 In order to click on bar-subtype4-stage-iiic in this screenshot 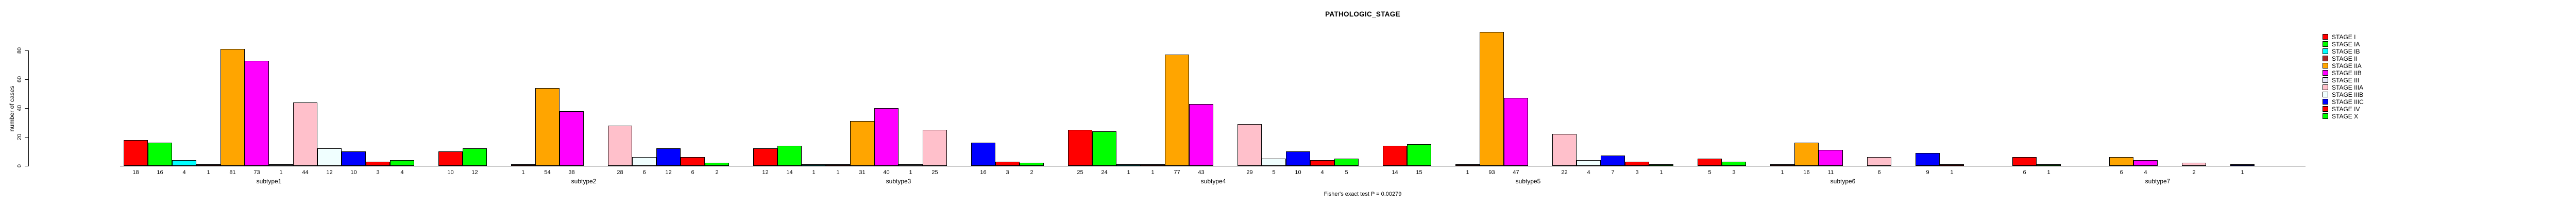, I will do `click(1298, 158)`.